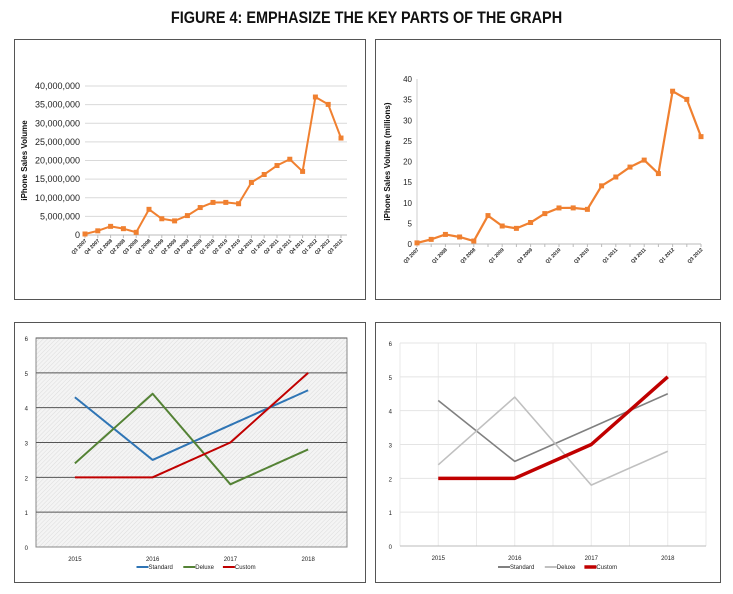  Describe the element at coordinates (407, 203) in the screenshot. I see `y-tick-label: 10` at that location.